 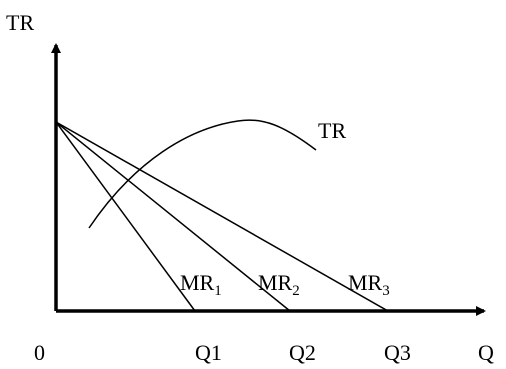 What do you see at coordinates (397, 352) in the screenshot?
I see `q3-label: Q3` at bounding box center [397, 352].